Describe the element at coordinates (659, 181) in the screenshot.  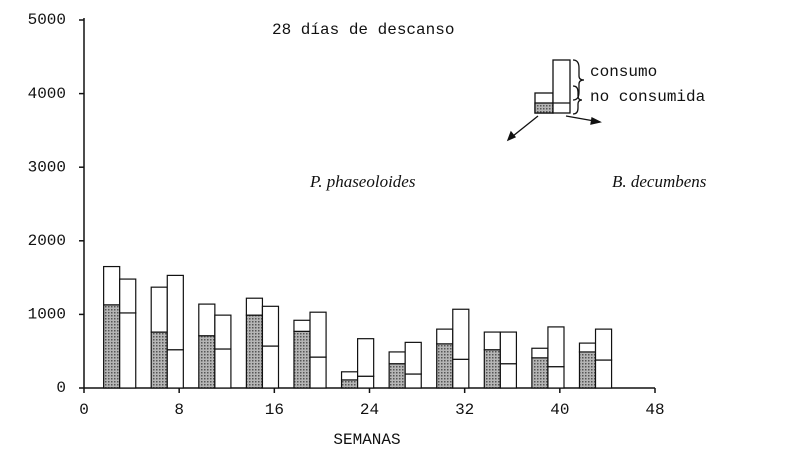
I see `legend-label: B. decumbens` at that location.